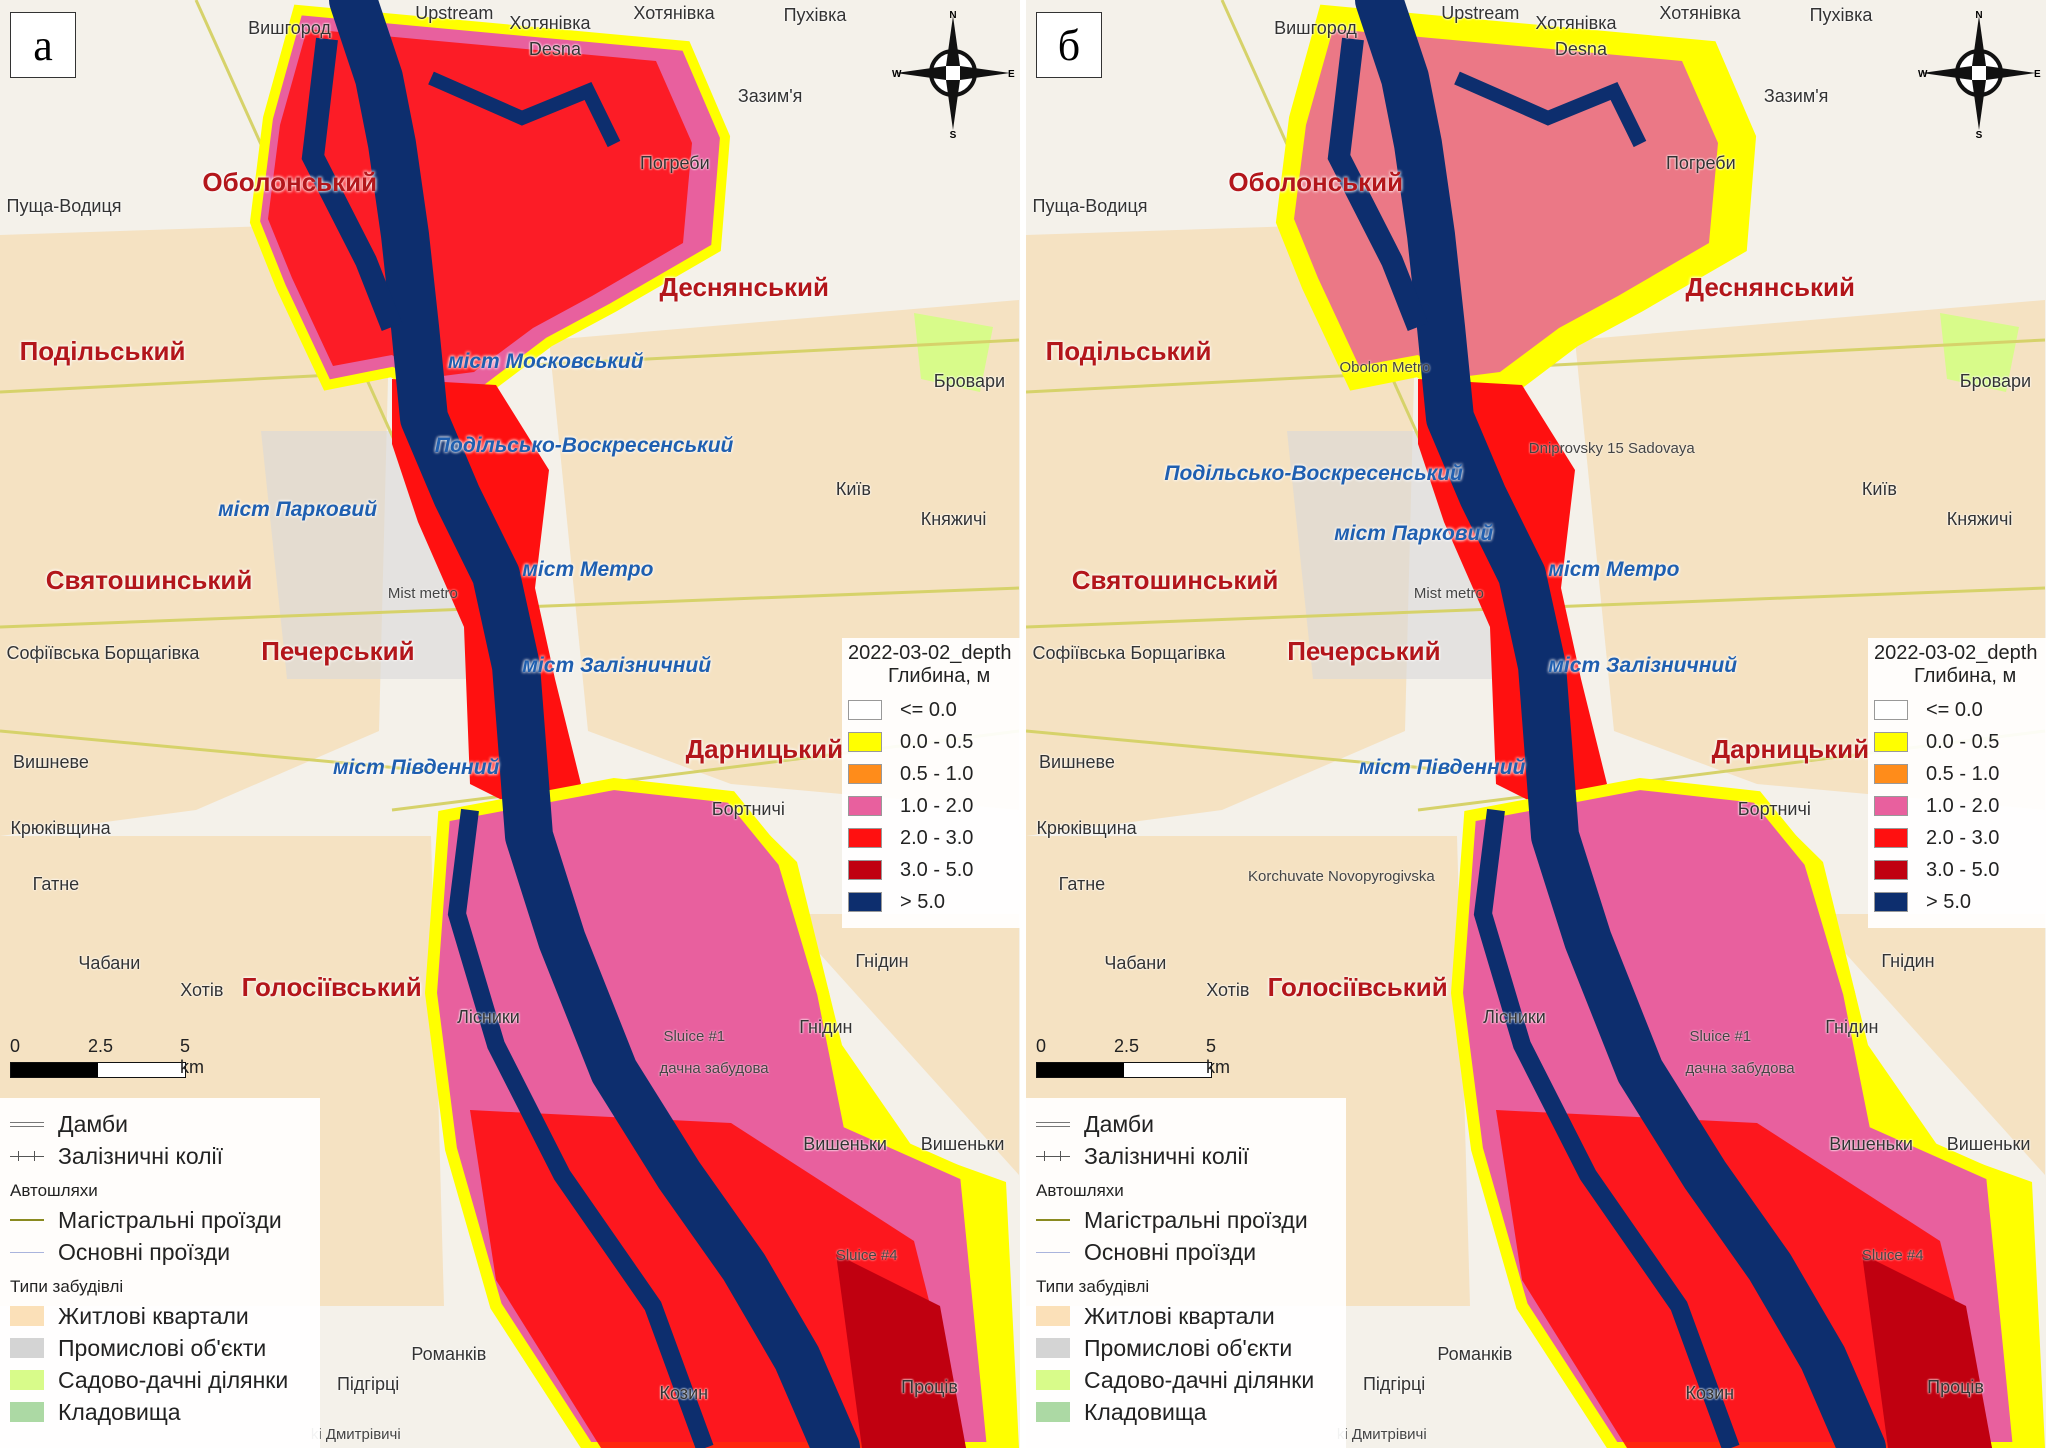  What do you see at coordinates (969, 380) in the screenshot?
I see `place-label: Бровари` at bounding box center [969, 380].